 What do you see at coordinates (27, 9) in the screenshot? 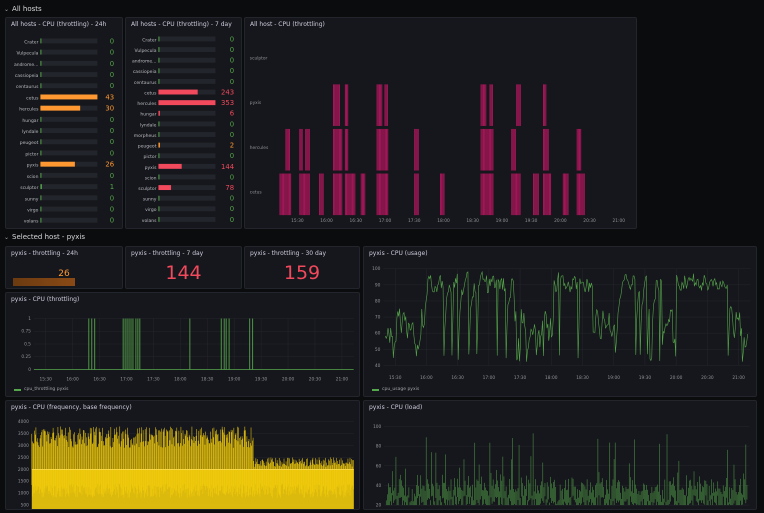
I see `row-title-label: All hosts` at bounding box center [27, 9].